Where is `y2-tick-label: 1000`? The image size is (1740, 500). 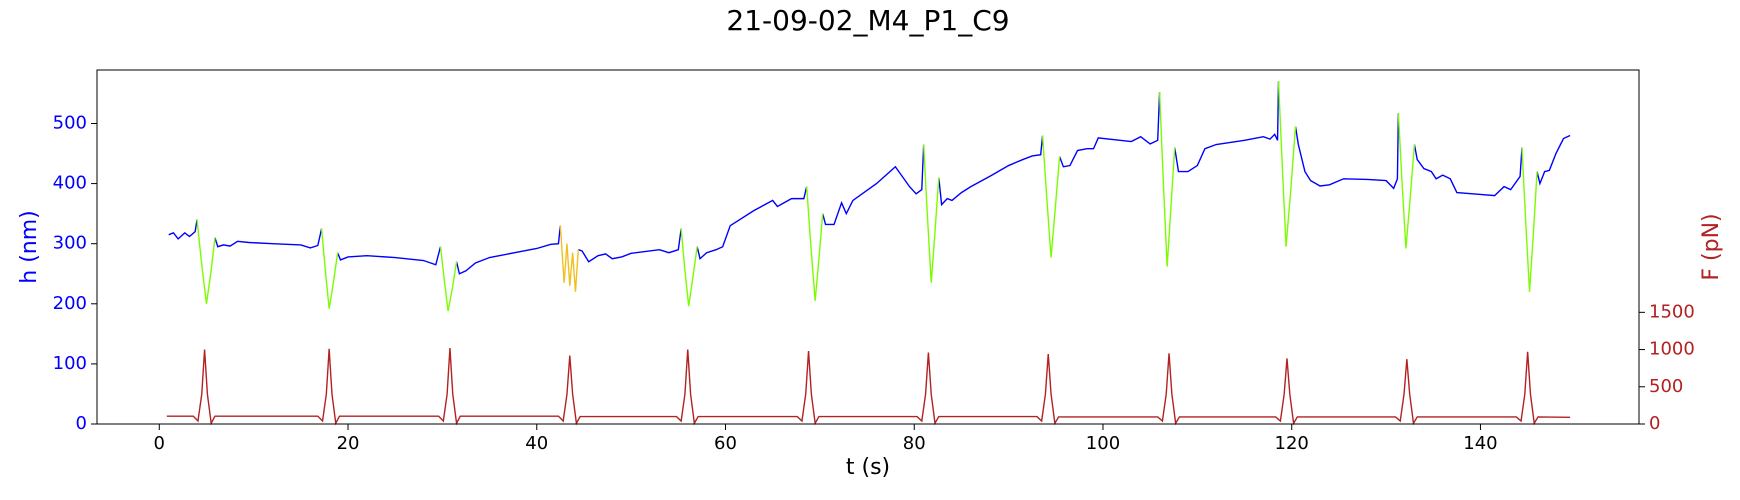 y2-tick-label: 1000 is located at coordinates (1672, 349).